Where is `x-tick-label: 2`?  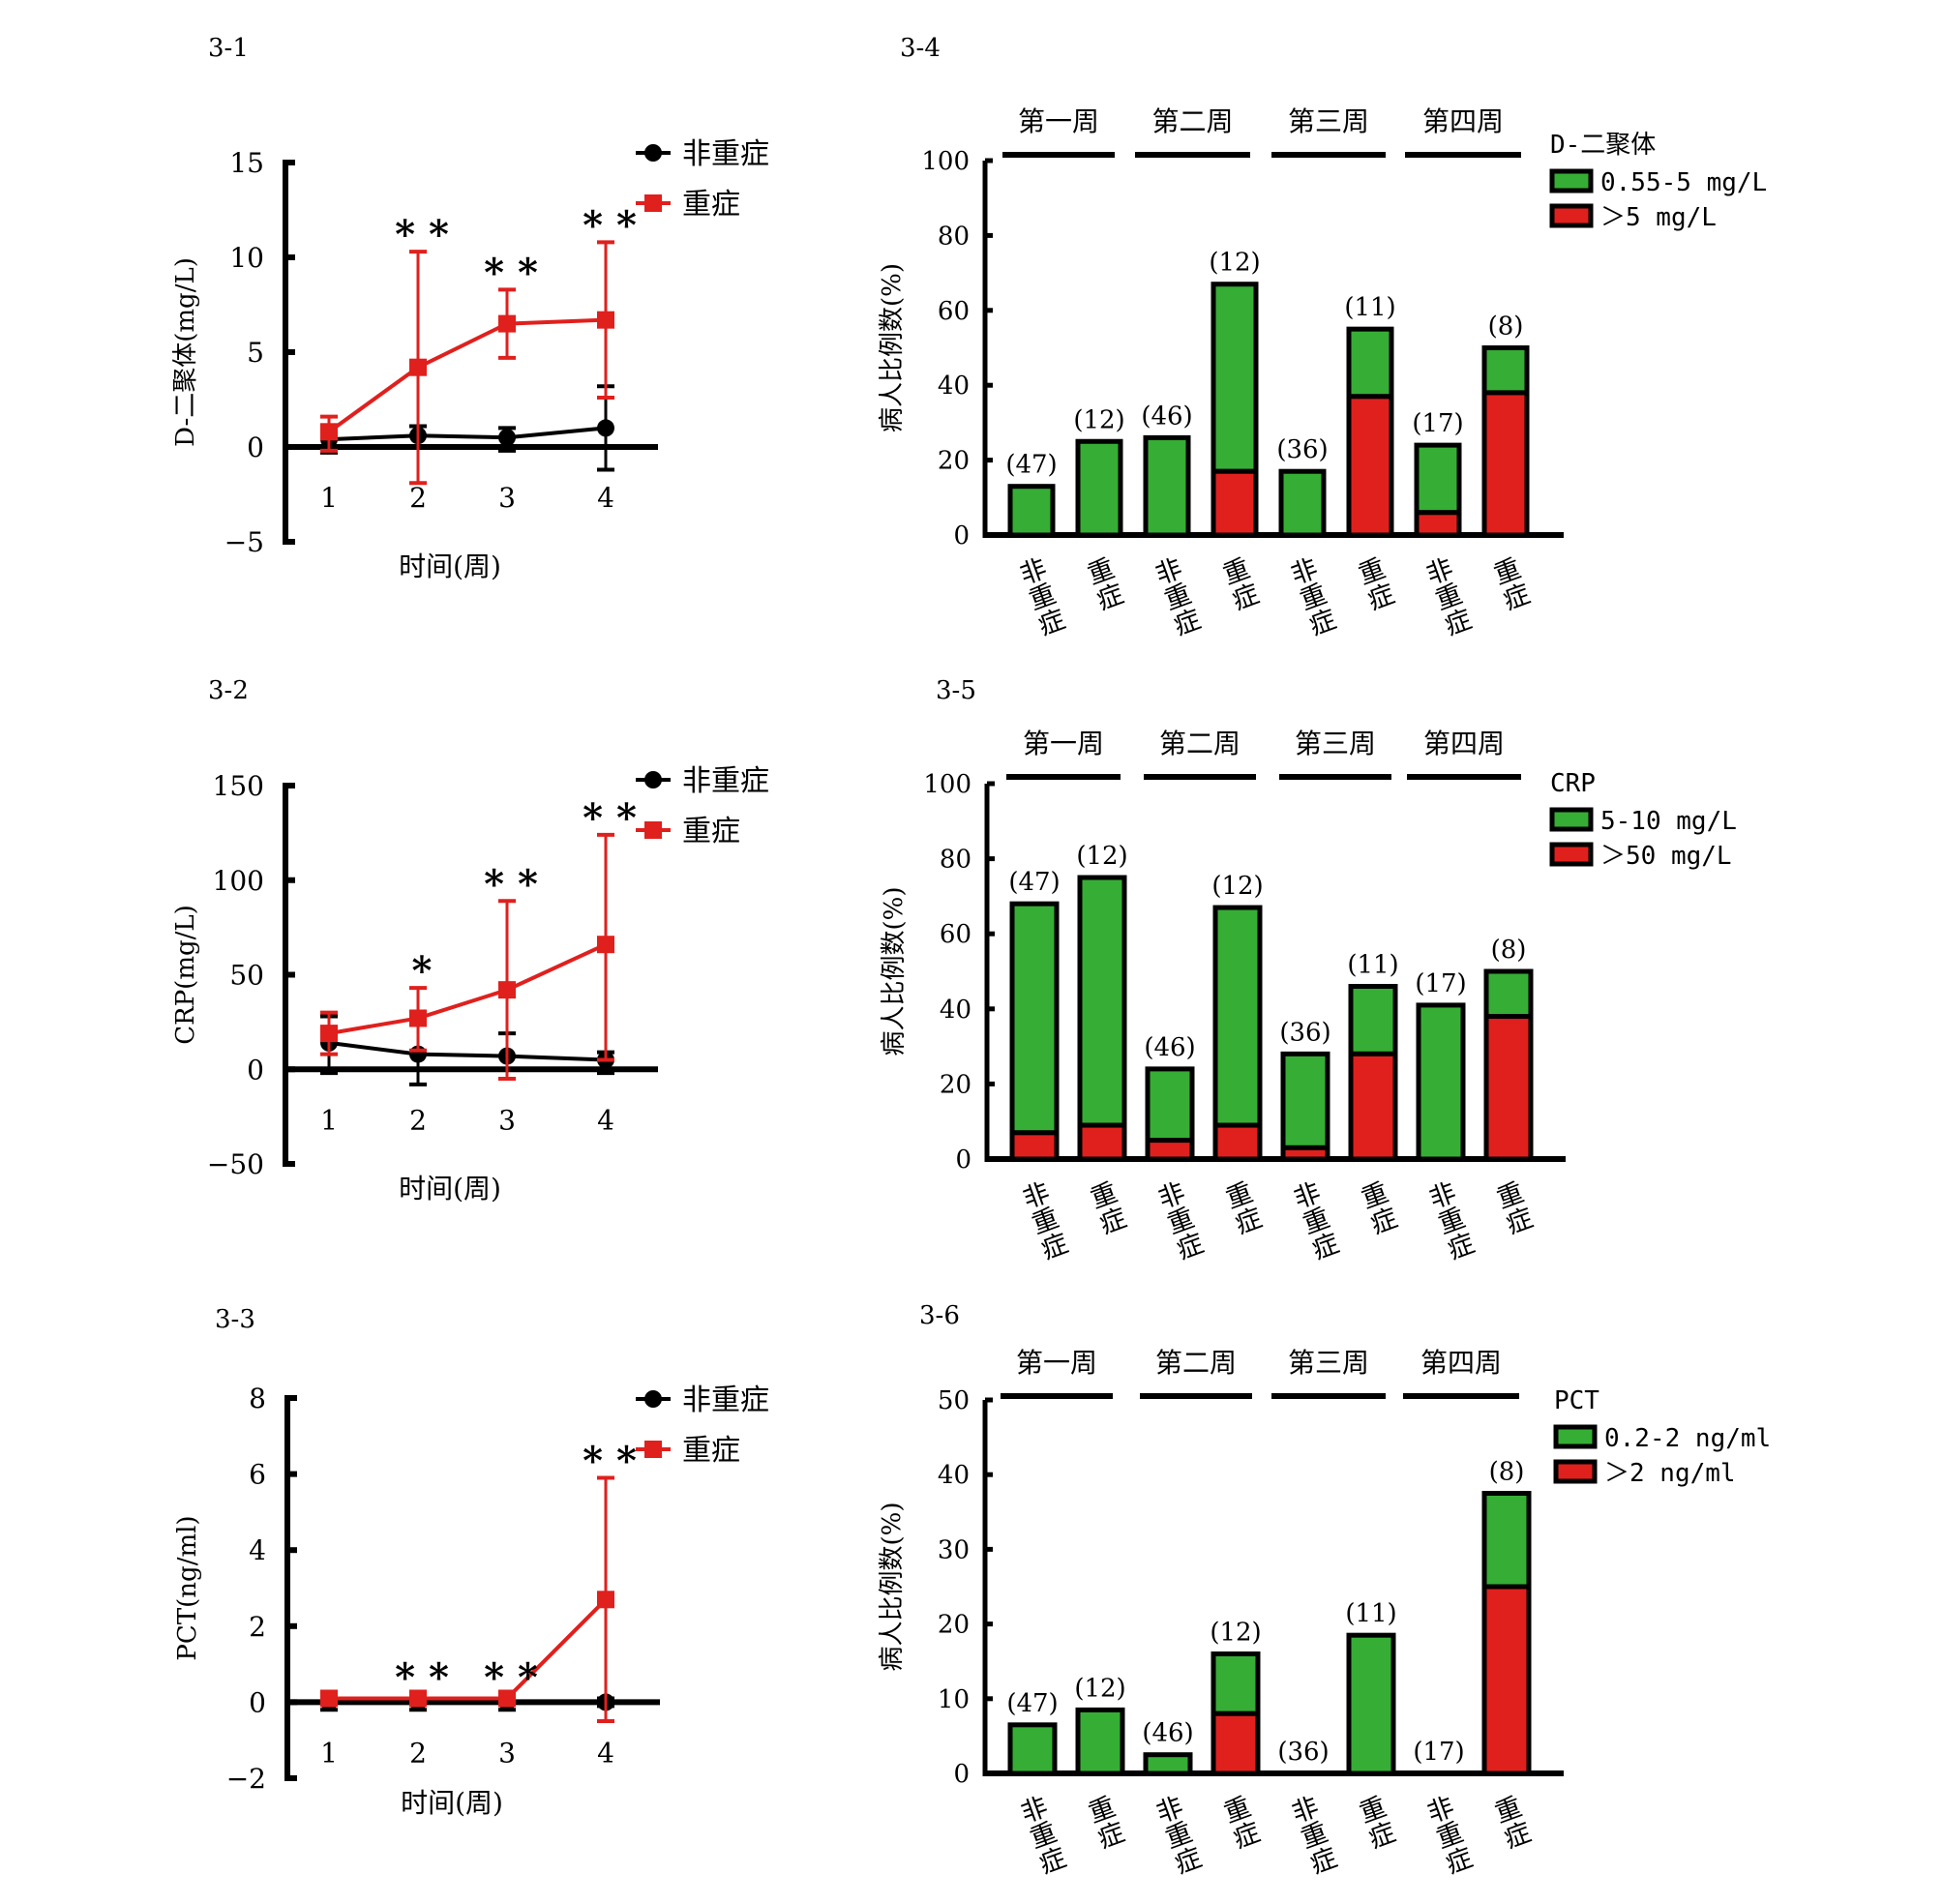 x-tick-label: 2 is located at coordinates (418, 1120).